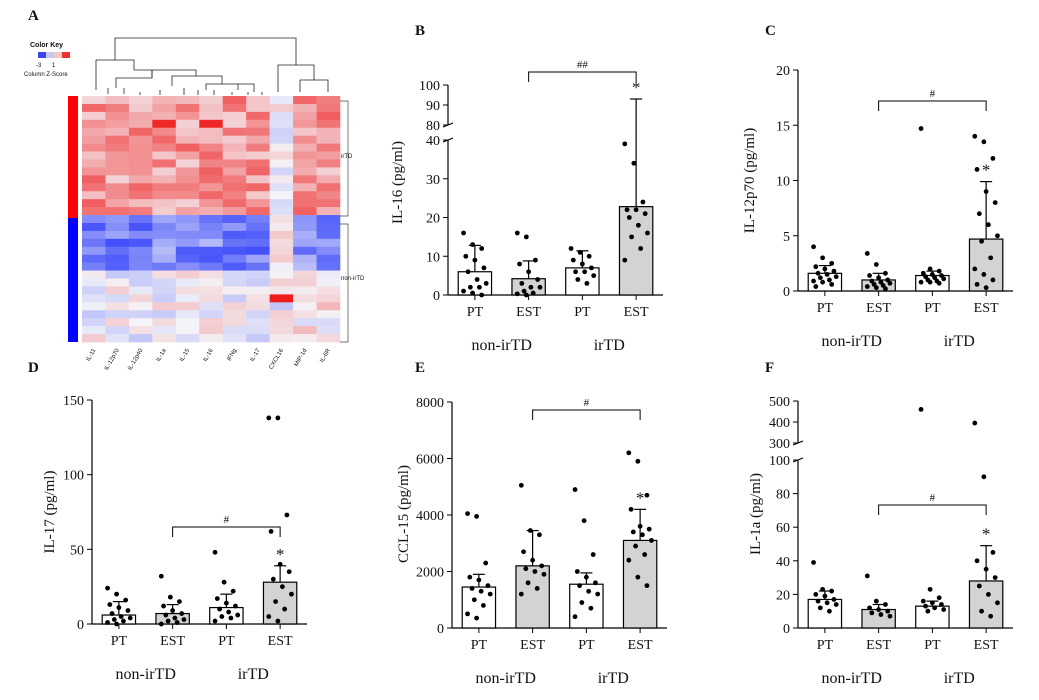  What do you see at coordinates (640, 645) in the screenshot?
I see `x-tick-label: EST` at bounding box center [640, 645].